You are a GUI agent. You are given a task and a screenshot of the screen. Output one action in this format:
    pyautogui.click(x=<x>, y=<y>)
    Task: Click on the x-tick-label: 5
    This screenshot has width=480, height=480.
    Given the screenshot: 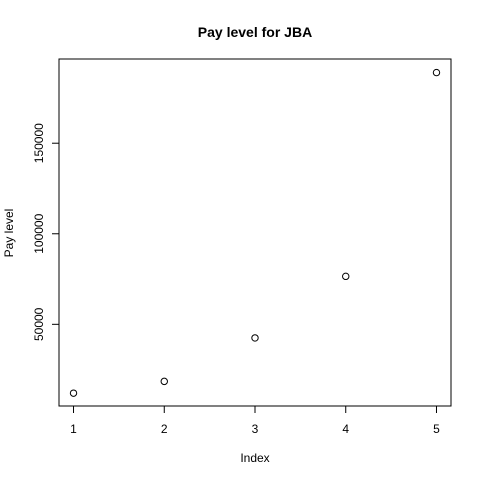 What is the action you would take?
    pyautogui.click(x=436, y=429)
    